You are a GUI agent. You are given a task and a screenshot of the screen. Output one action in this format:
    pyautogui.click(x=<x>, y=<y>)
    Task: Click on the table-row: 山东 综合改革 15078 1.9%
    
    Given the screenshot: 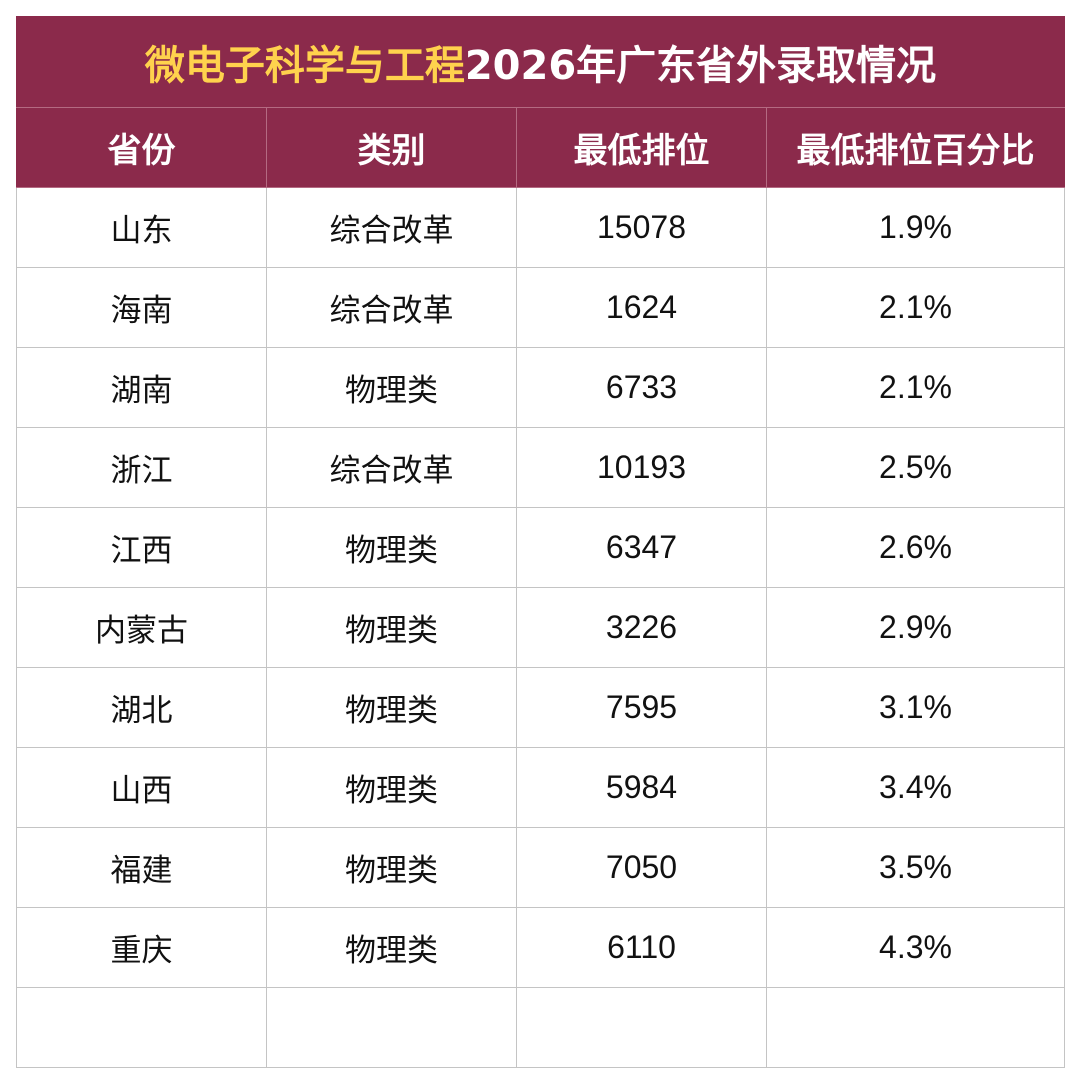 What is the action you would take?
    pyautogui.click(x=541, y=227)
    